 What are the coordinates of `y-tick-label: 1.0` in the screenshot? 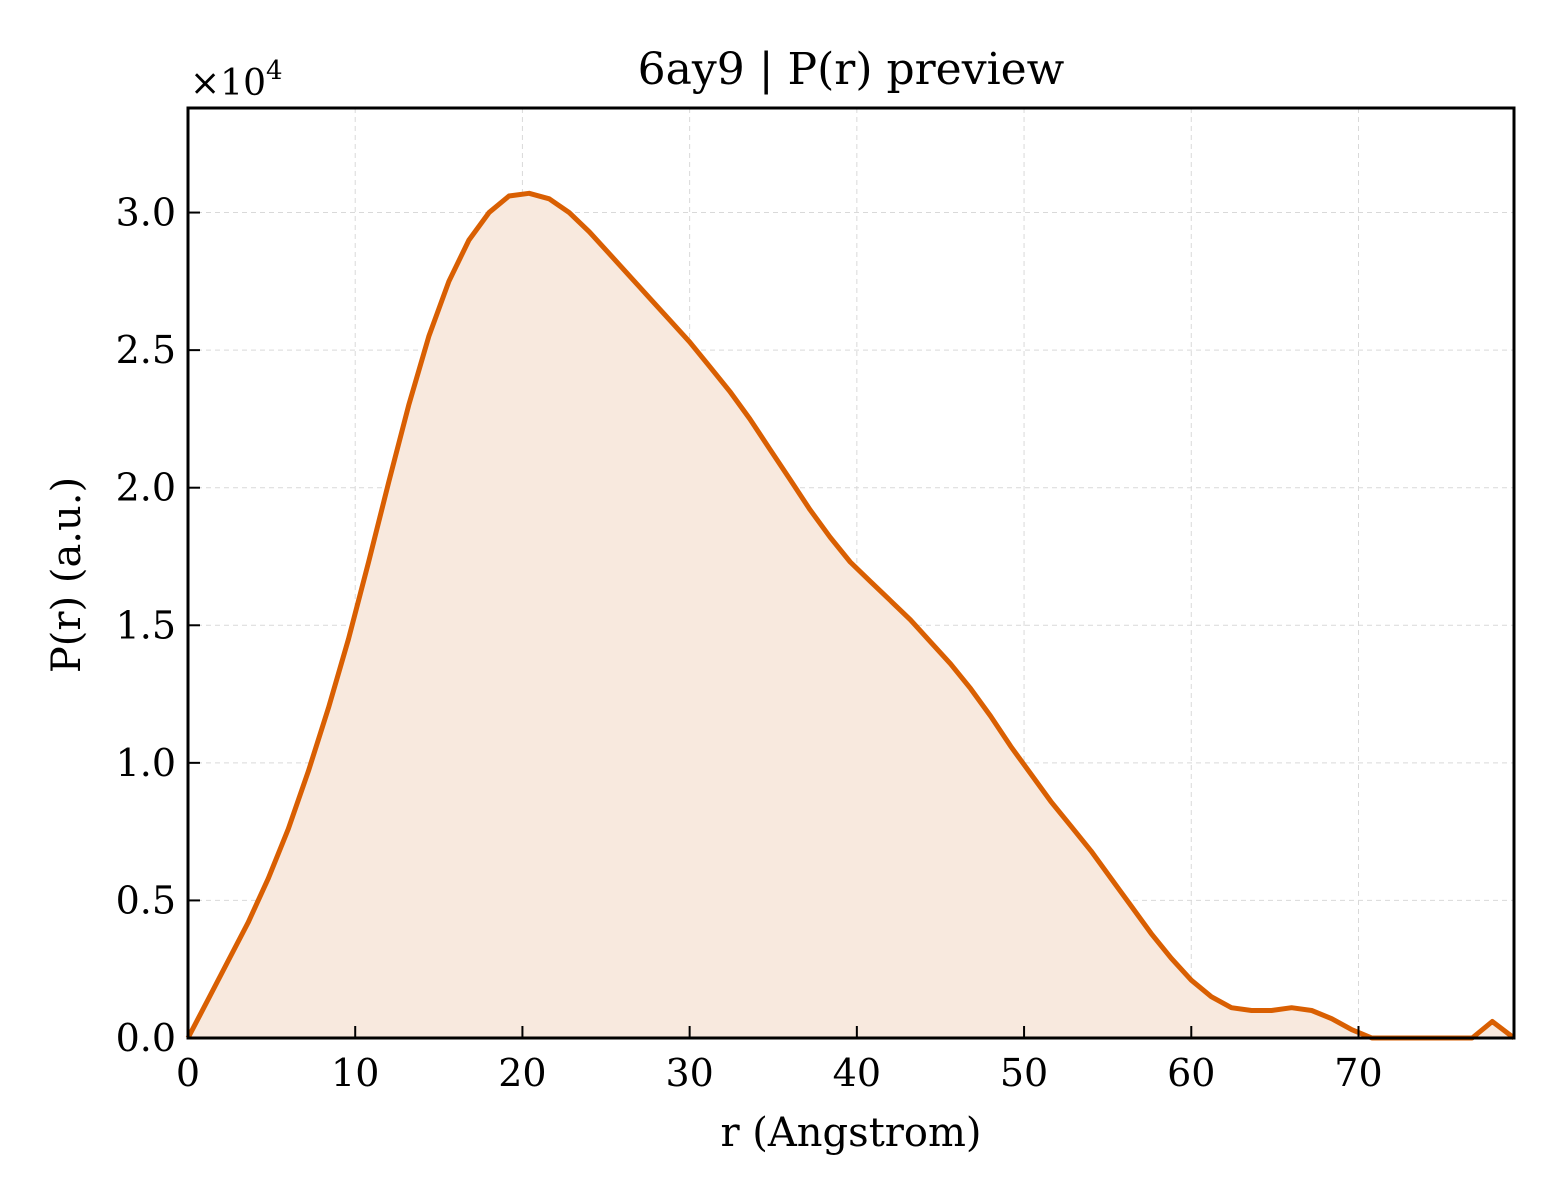 It's located at (146, 763).